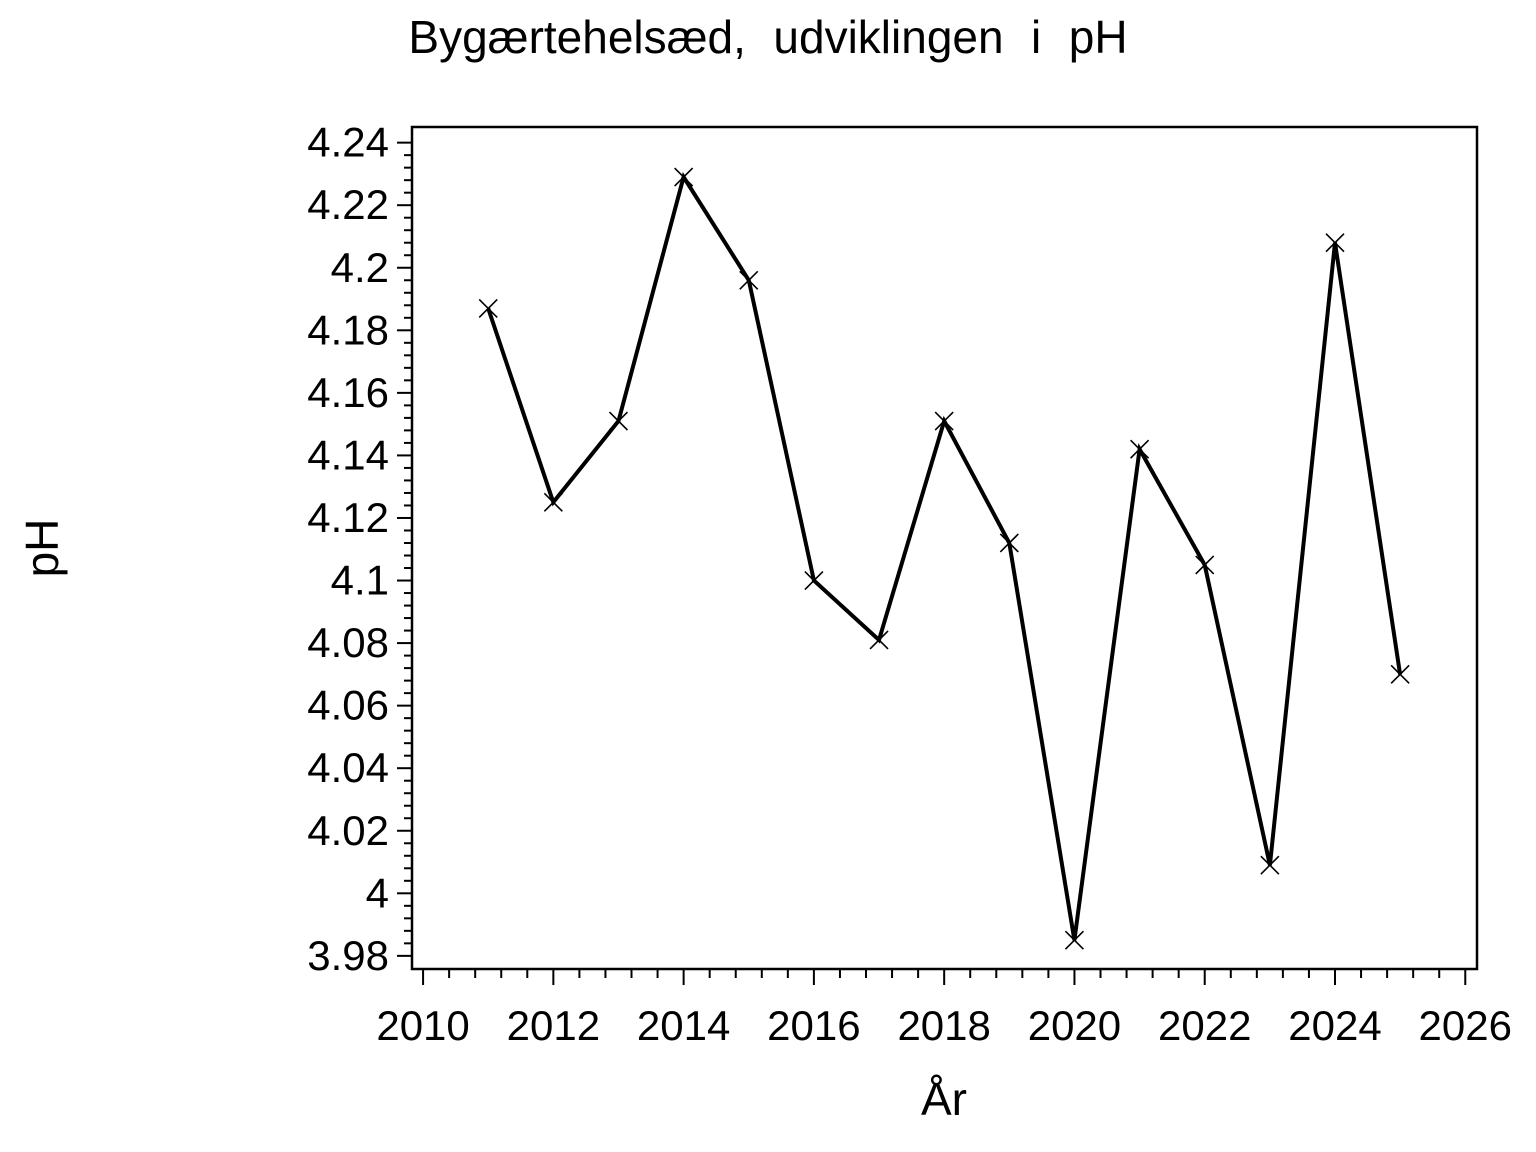 Image resolution: width=1536 pixels, height=1152 pixels. Describe the element at coordinates (377, 892) in the screenshot. I see `y-tick-label: 4` at that location.